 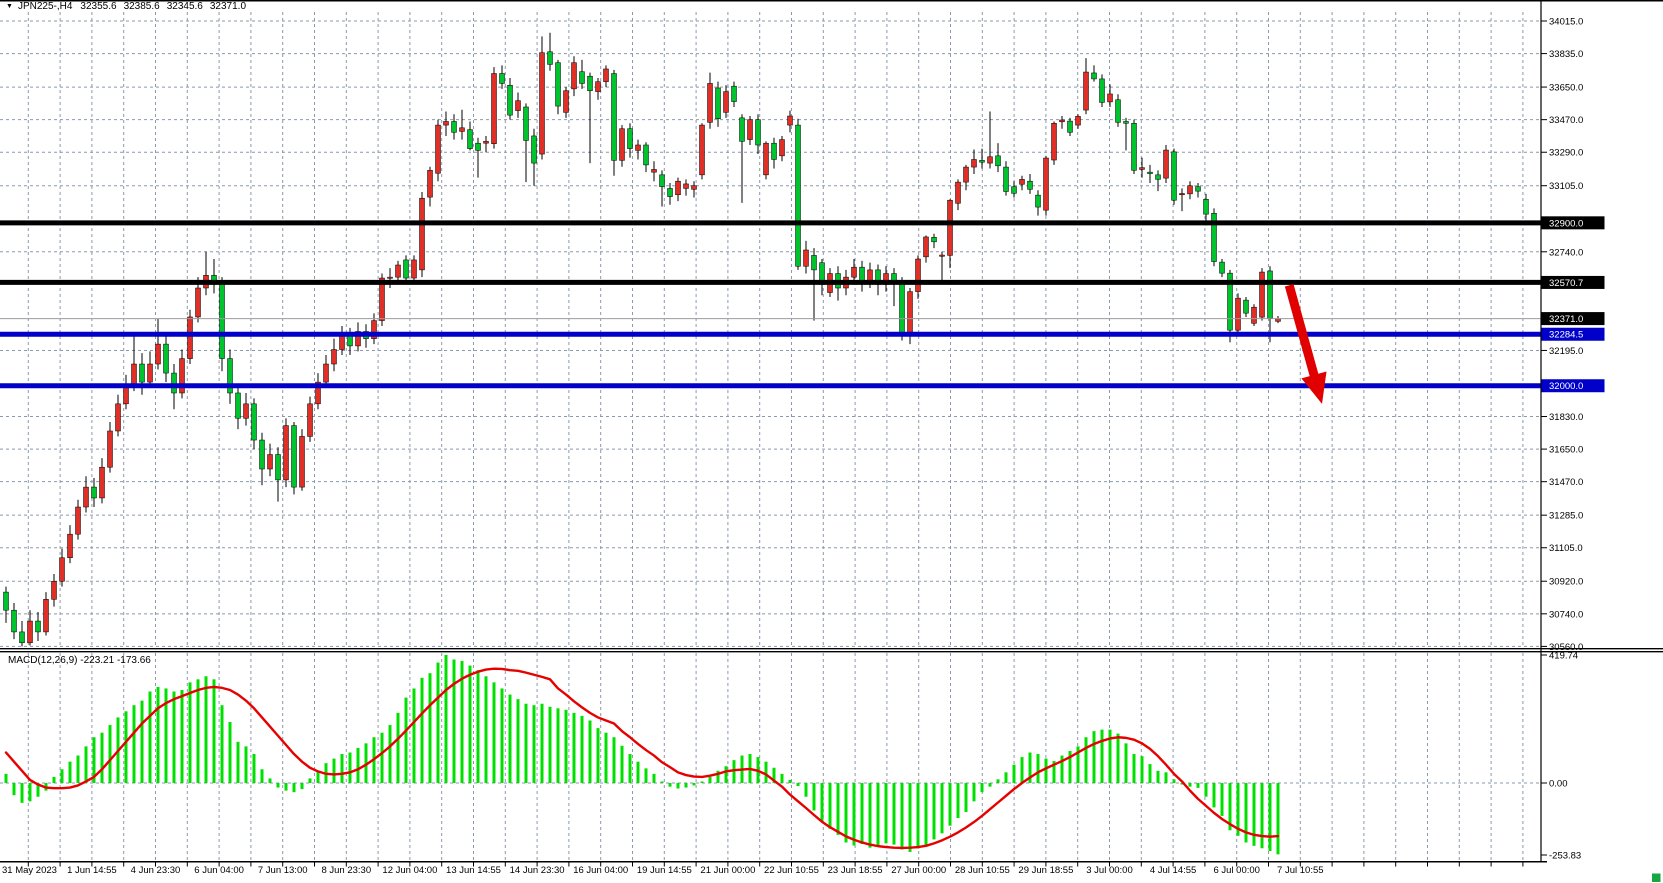 What do you see at coordinates (1314, 387) in the screenshot?
I see `trend-arrow-head` at bounding box center [1314, 387].